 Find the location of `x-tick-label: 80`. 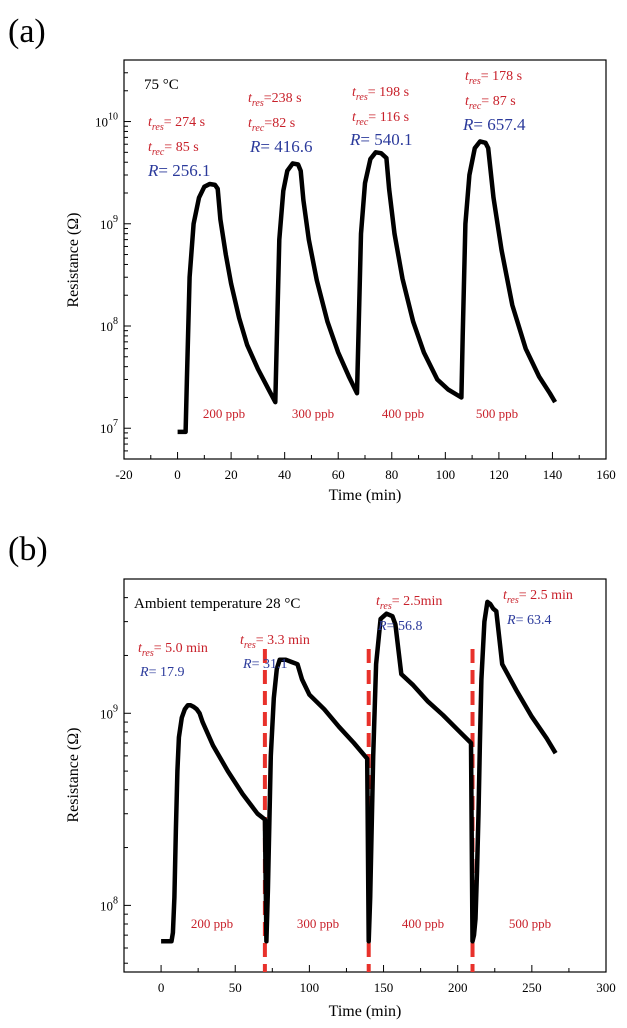

x-tick-label: 80 is located at coordinates (391, 474).